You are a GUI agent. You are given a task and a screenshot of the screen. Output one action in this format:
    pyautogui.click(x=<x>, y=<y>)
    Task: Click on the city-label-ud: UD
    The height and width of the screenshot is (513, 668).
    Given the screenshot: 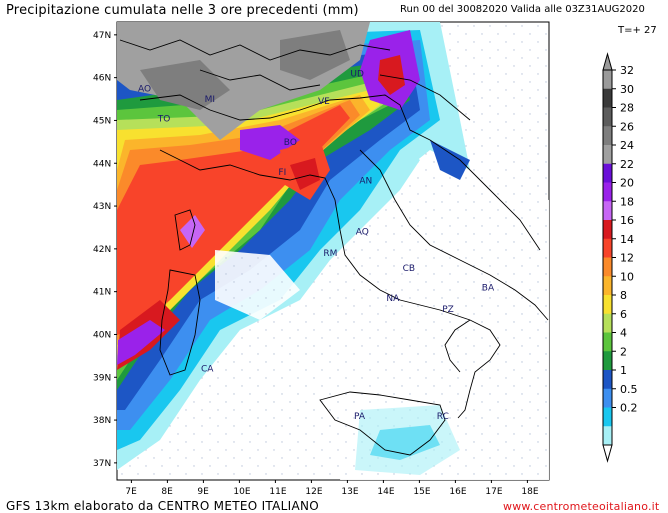 What is the action you would take?
    pyautogui.click(x=357, y=74)
    